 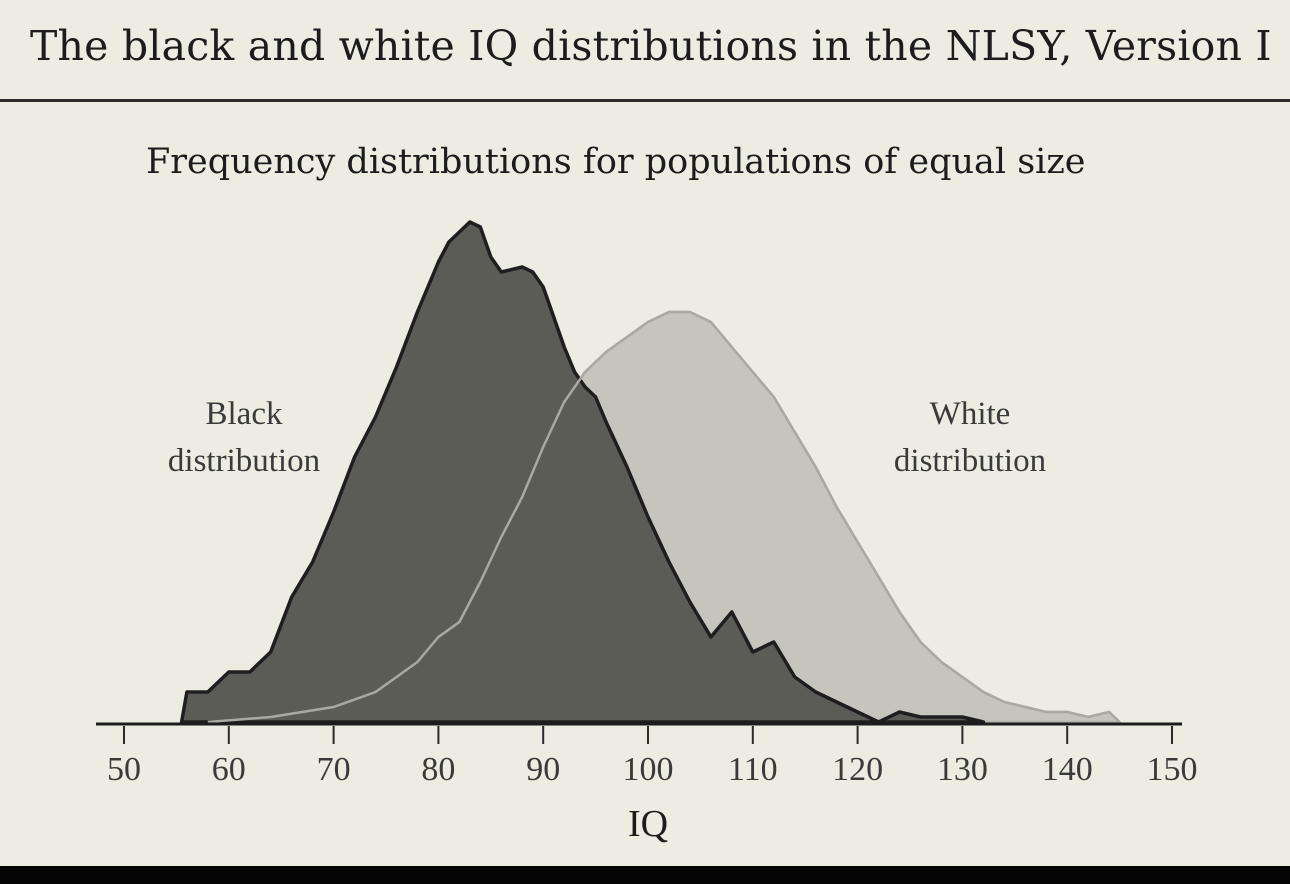 I want to click on x-tick-label: 60, so click(x=229, y=769).